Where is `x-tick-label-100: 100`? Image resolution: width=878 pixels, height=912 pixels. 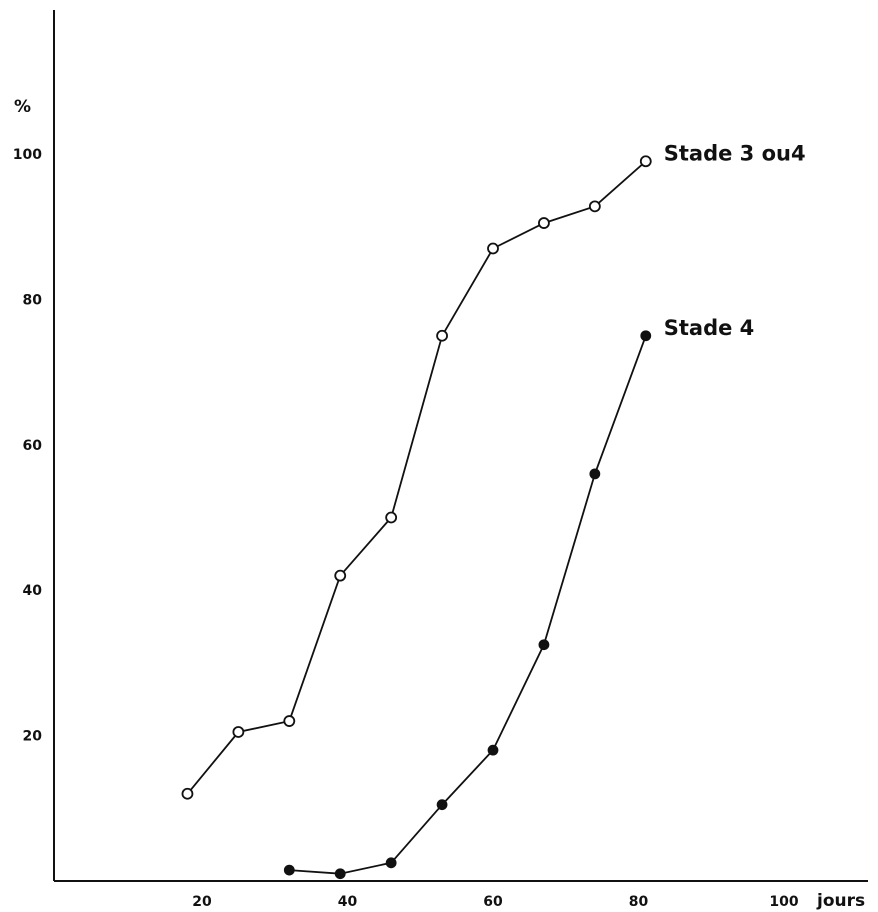
x-tick-label-100: 100 is located at coordinates (783, 902).